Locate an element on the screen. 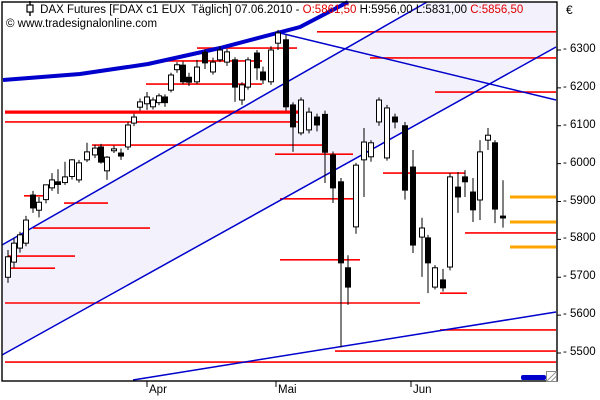  shallow-bottom-trend-line is located at coordinates (344, 346).